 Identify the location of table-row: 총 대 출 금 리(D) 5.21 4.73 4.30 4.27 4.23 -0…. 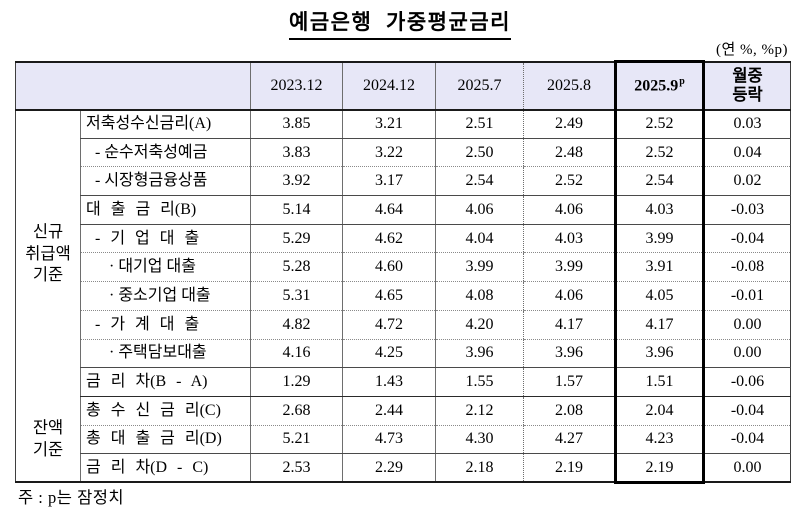
(403, 440).